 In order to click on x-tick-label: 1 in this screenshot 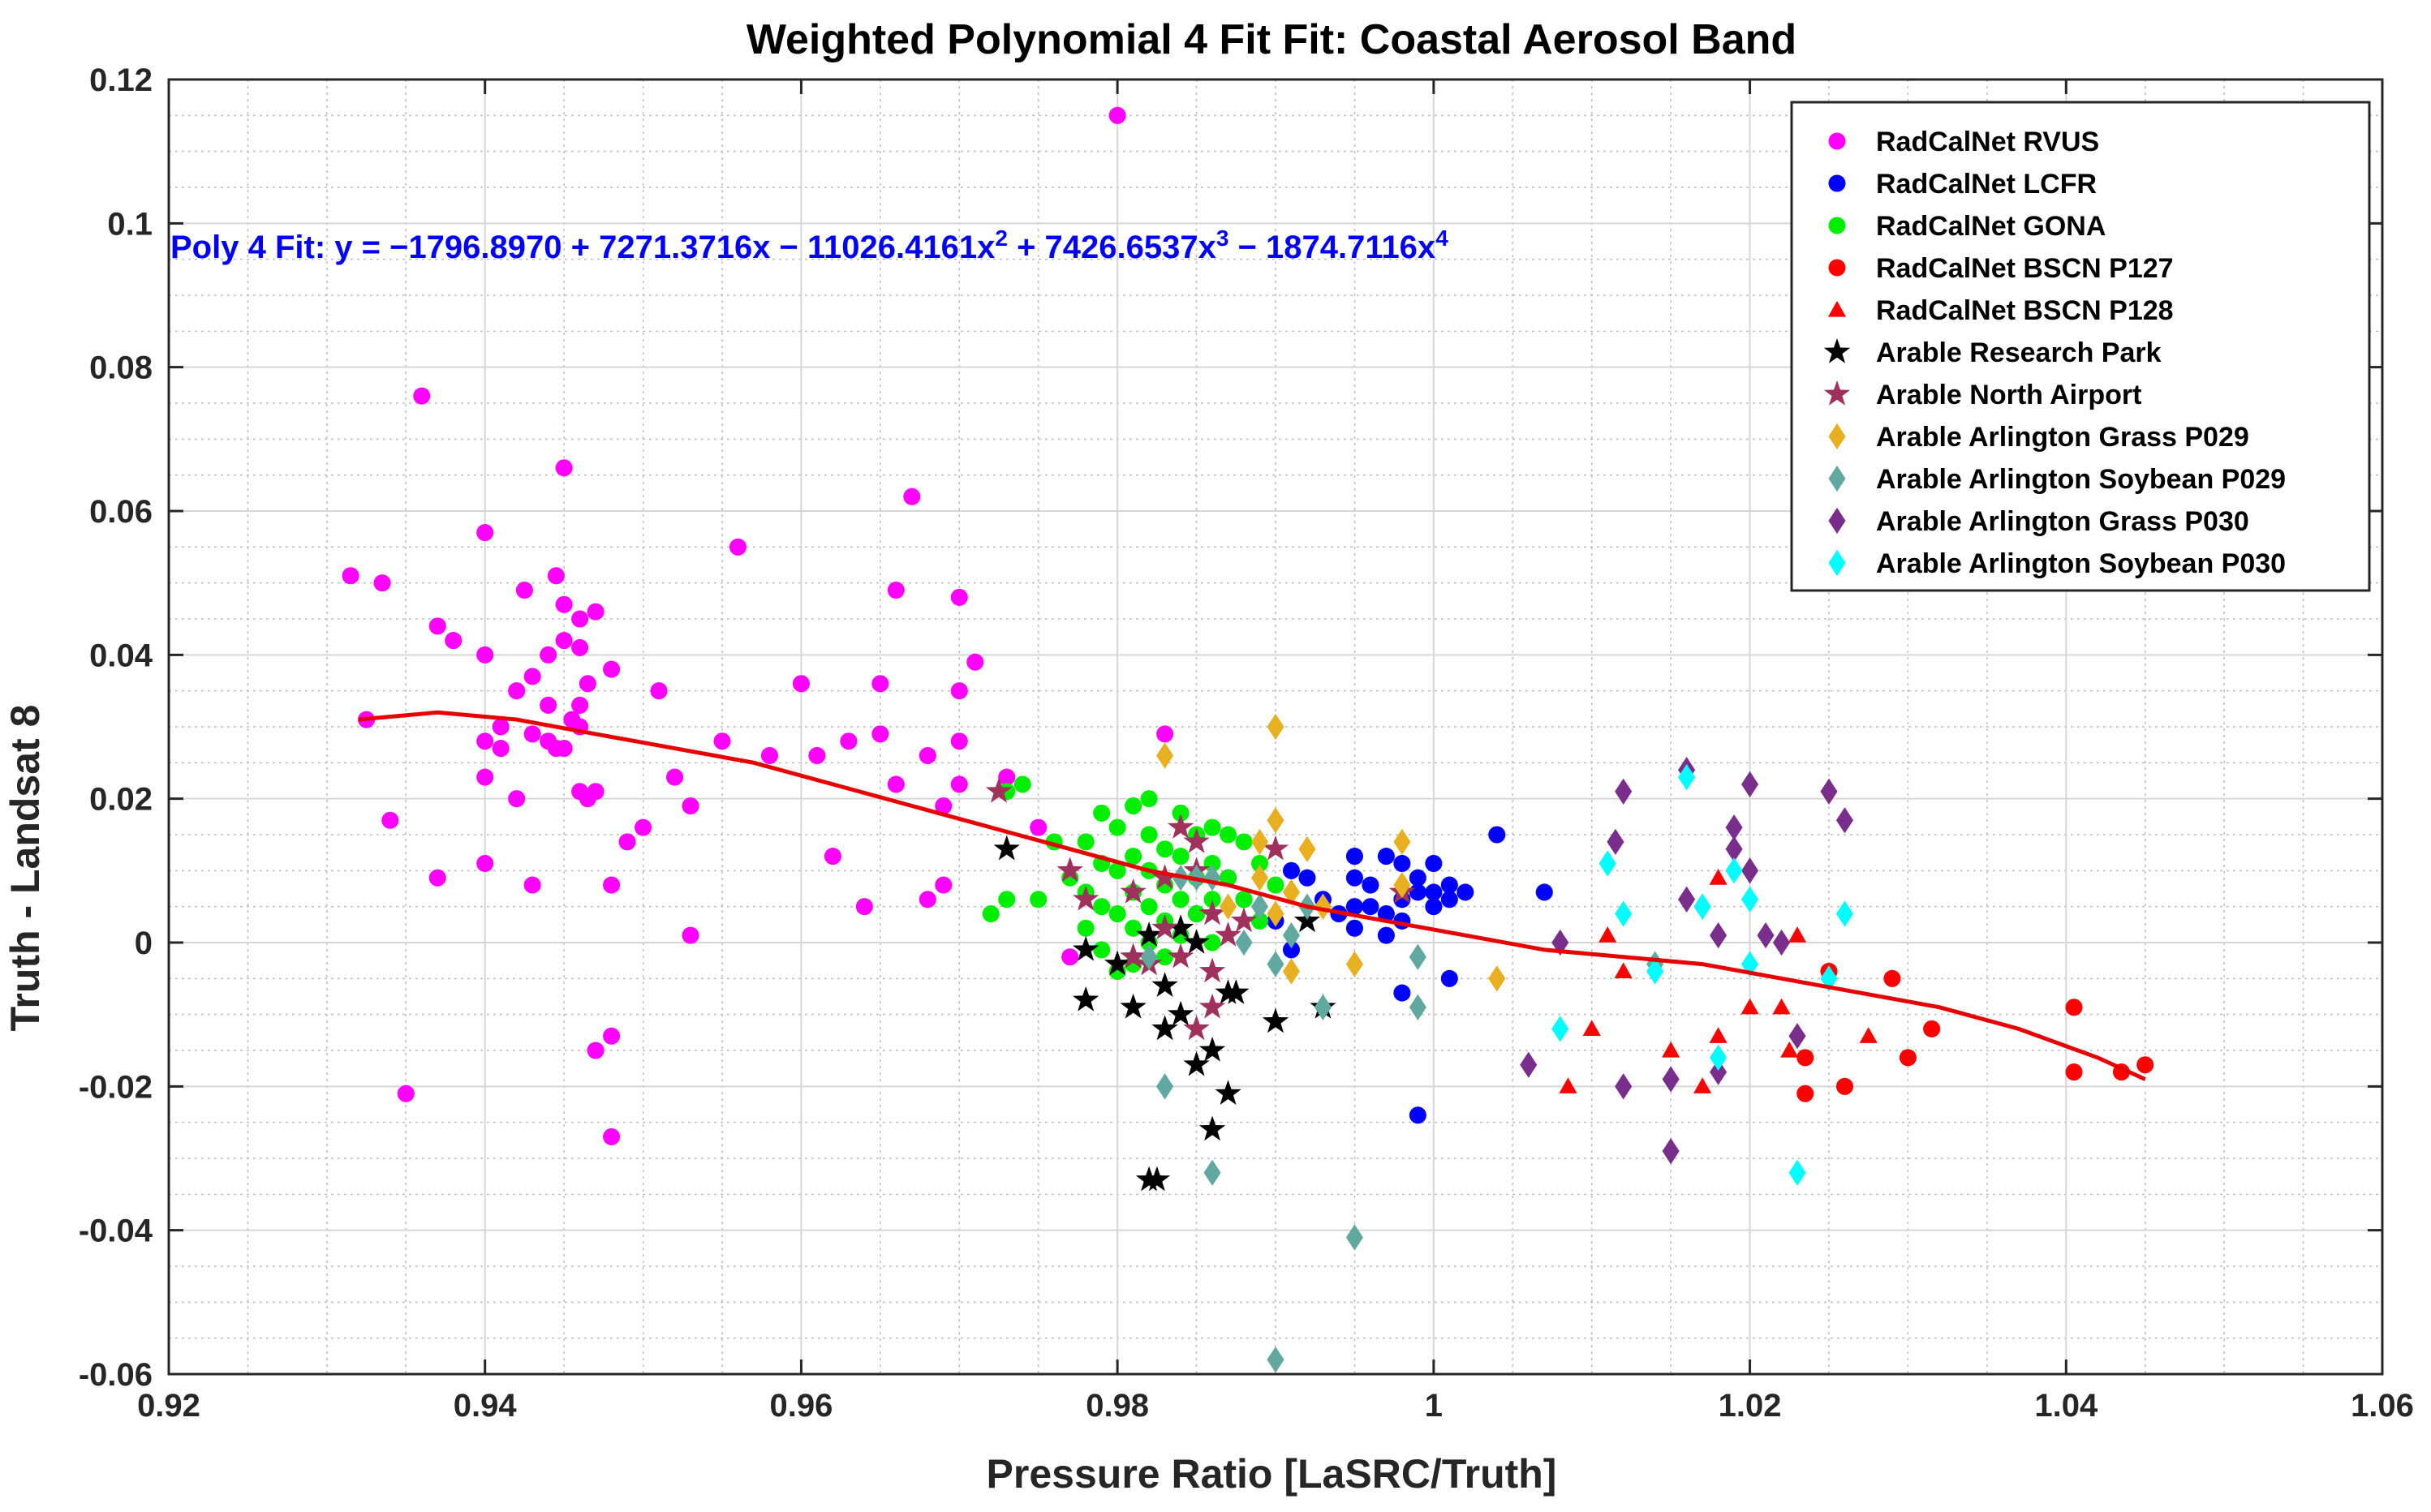, I will do `click(1434, 1406)`.